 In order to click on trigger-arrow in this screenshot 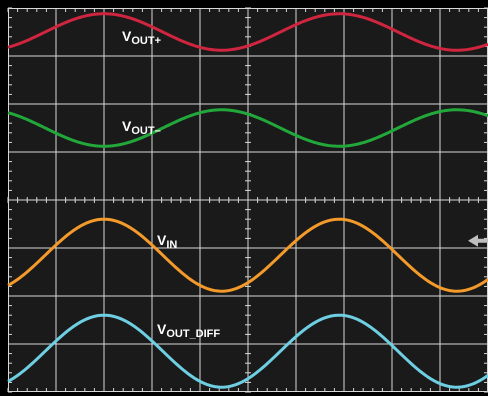, I will do `click(478, 240)`.